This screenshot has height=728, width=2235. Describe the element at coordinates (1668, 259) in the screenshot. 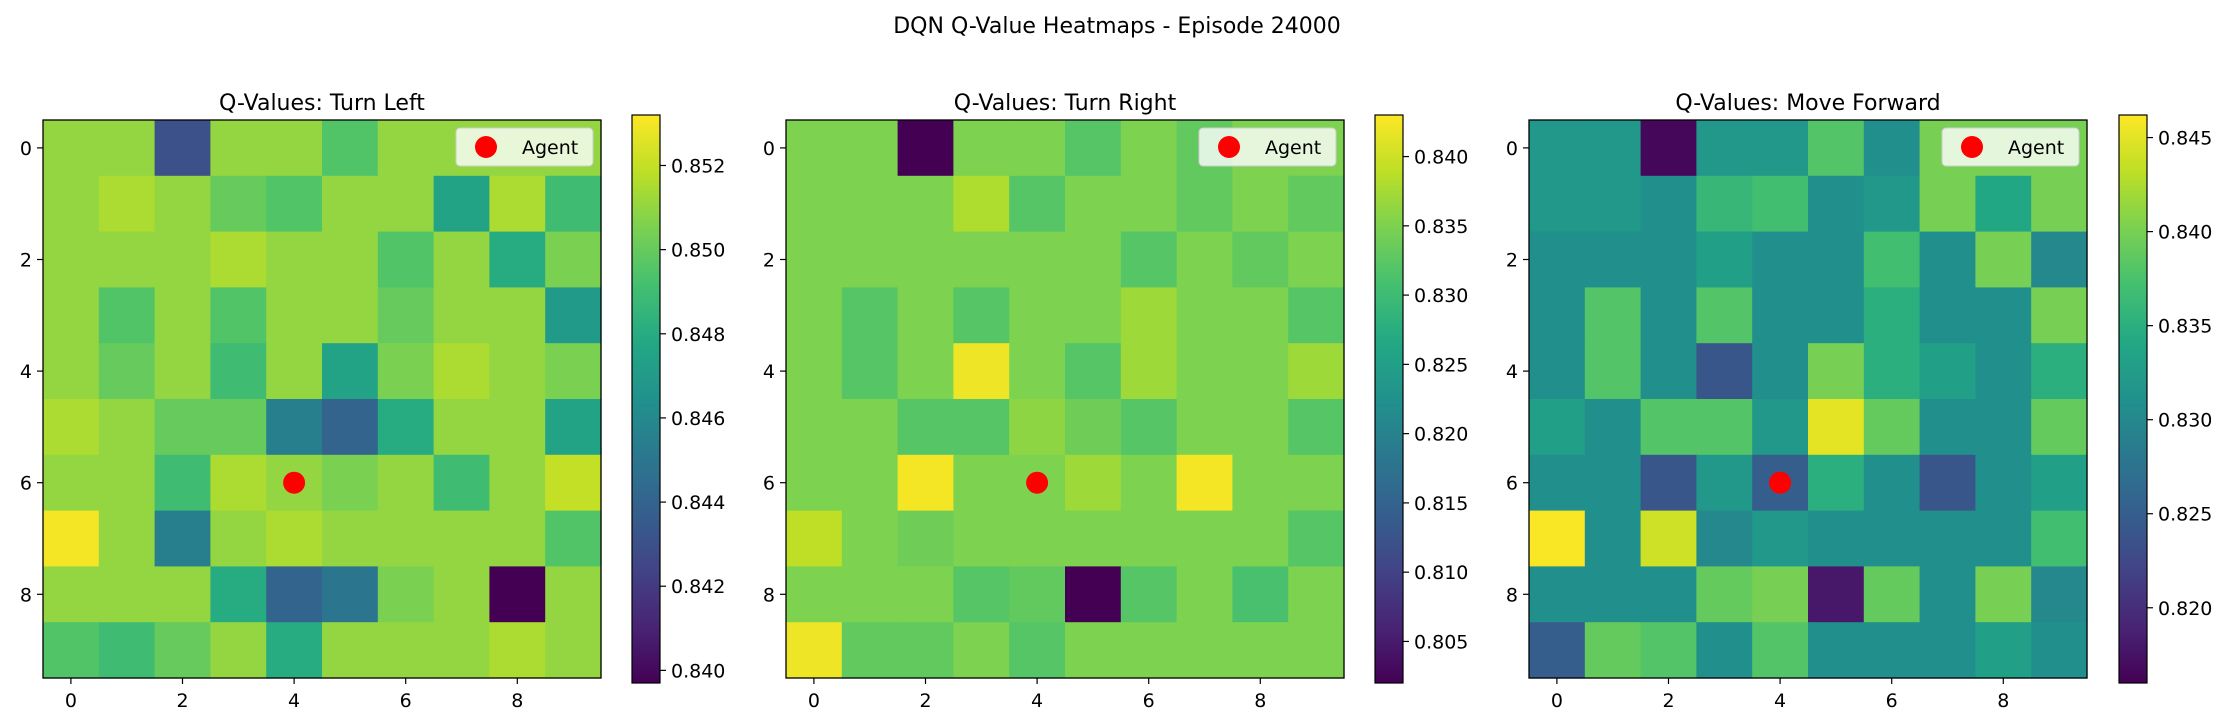

I see `heatmap-cell-r2-c2` at that location.